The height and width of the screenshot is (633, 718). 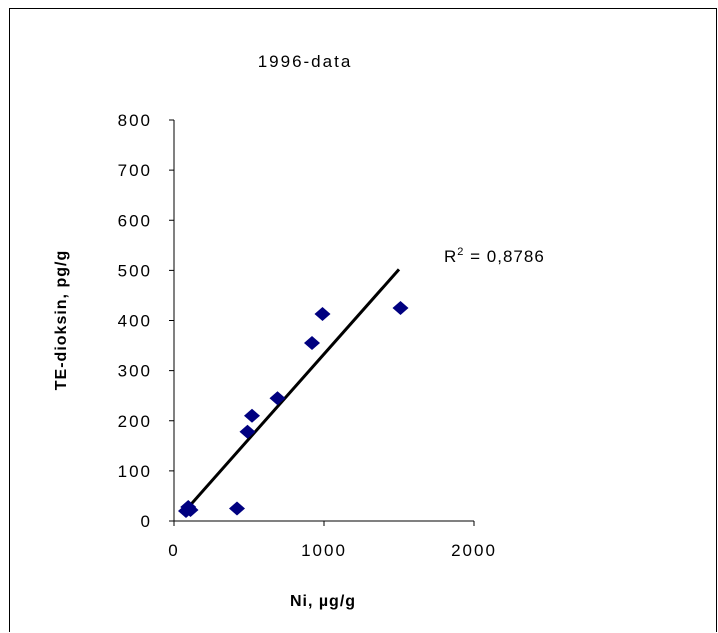 I want to click on r-squared-annotation: R2 = 0,8786, so click(x=494, y=256).